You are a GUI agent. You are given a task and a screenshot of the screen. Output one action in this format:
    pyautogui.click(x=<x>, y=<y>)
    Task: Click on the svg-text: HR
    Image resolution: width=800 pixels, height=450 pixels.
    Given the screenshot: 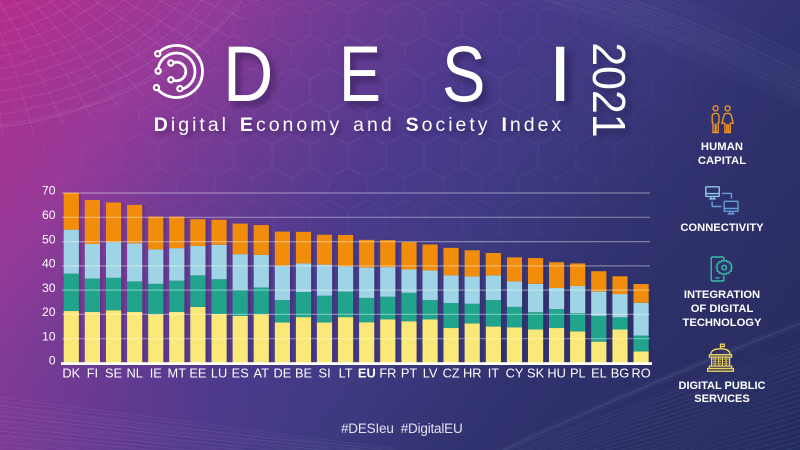 What is the action you would take?
    pyautogui.click(x=472, y=373)
    